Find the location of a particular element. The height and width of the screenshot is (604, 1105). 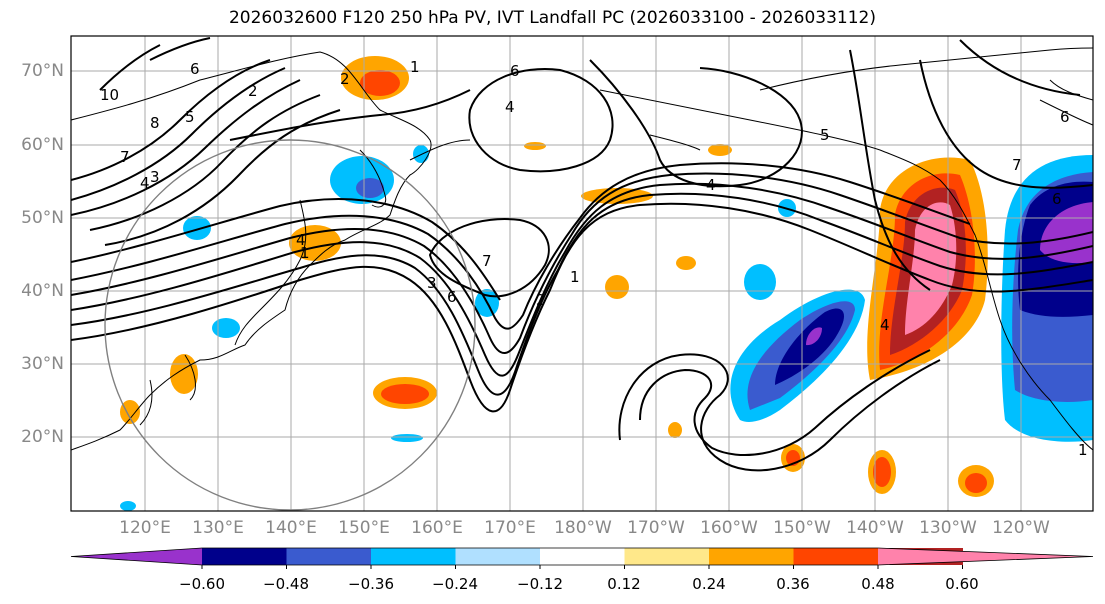

colorbar-tick-label: −0.60 is located at coordinates (202, 584).